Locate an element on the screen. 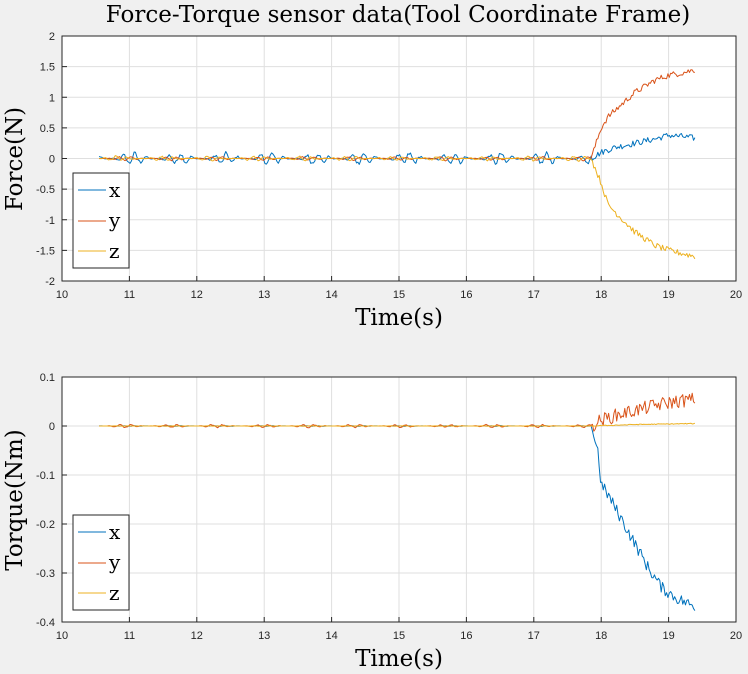 This screenshot has width=748, height=674. y-tick-label: -0.1 is located at coordinates (45, 476).